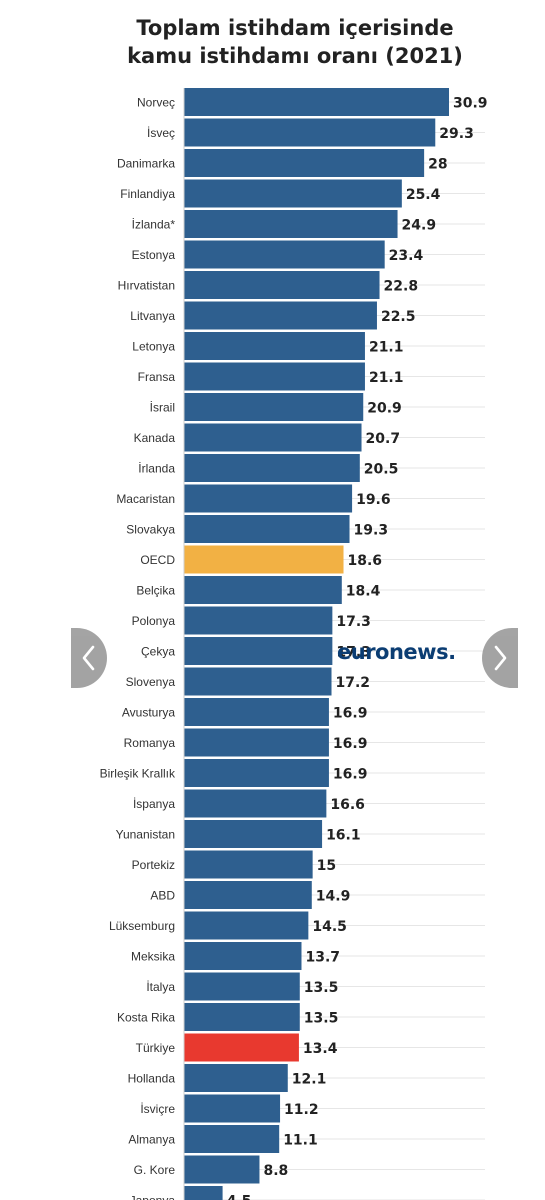 The width and height of the screenshot is (545, 1200). I want to click on category-label: Yunanistan, so click(145, 835).